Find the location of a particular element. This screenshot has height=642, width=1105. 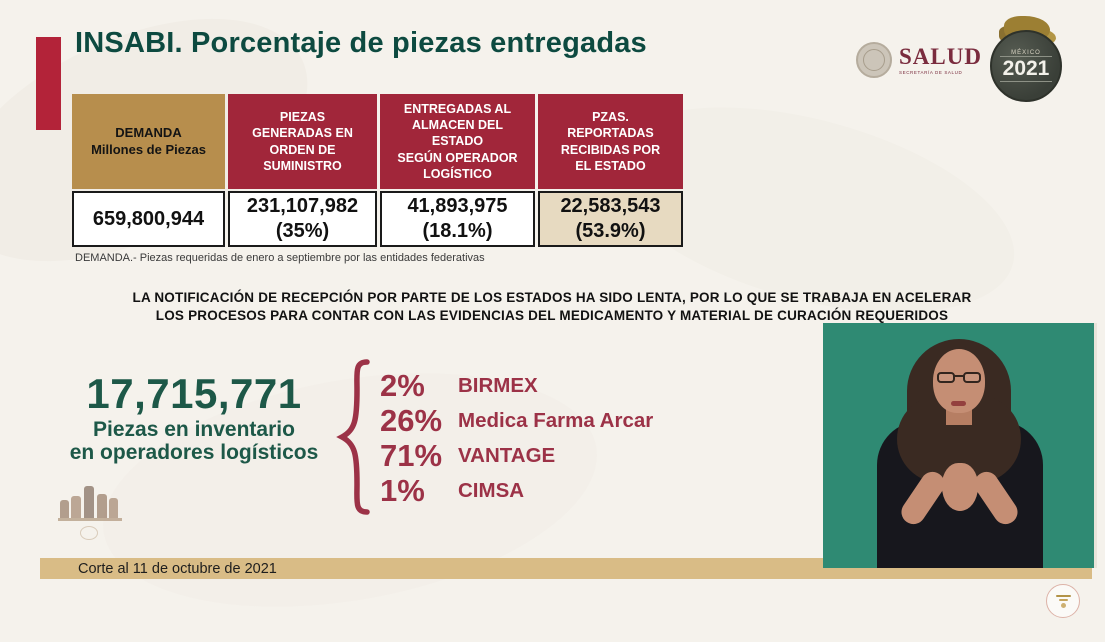

table-header-reportadas: PZAS. REPORTADAS RECIBIDAS POR EL ESTADO is located at coordinates (610, 141).